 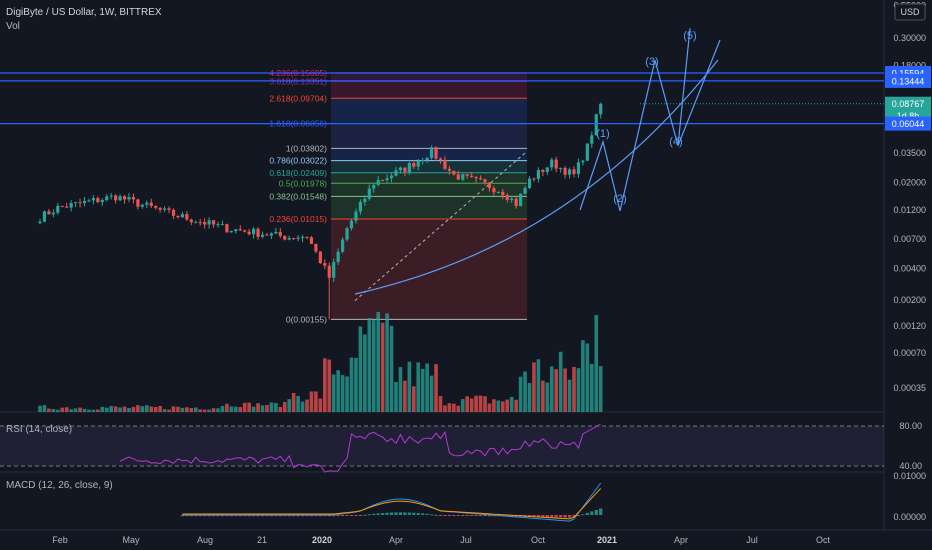 What do you see at coordinates (84, 12) in the screenshot?
I see `symbol-title: DigiByte / US Dollar, 1W, BITTREX` at bounding box center [84, 12].